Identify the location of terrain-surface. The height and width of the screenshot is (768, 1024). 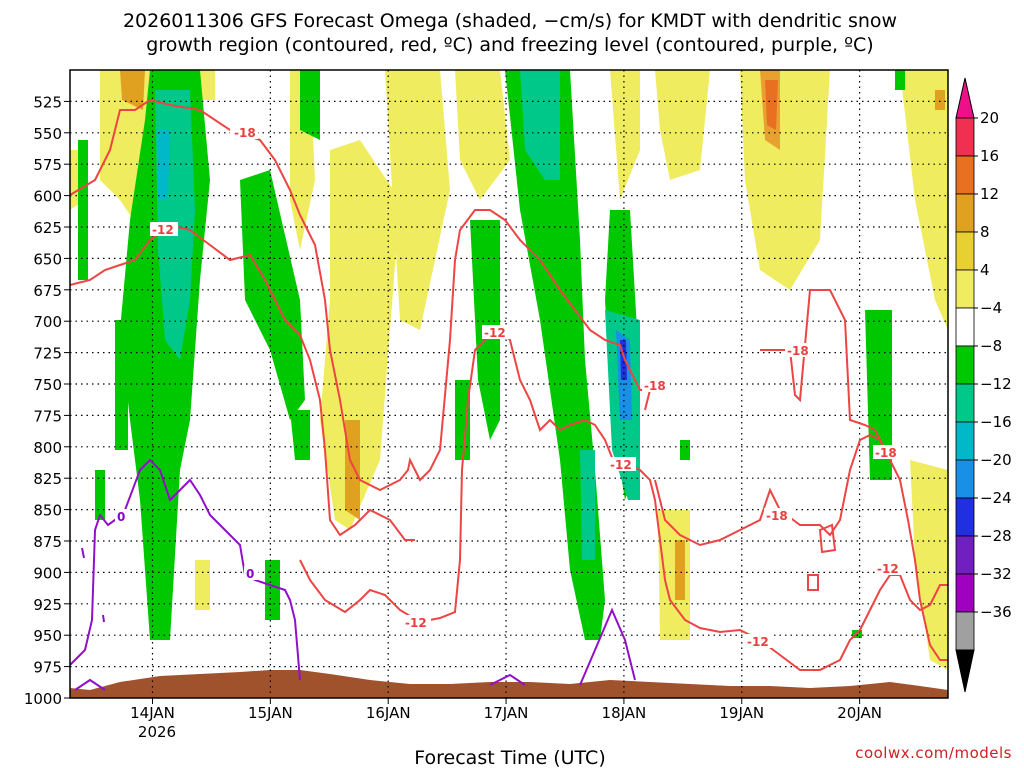
(509, 684).